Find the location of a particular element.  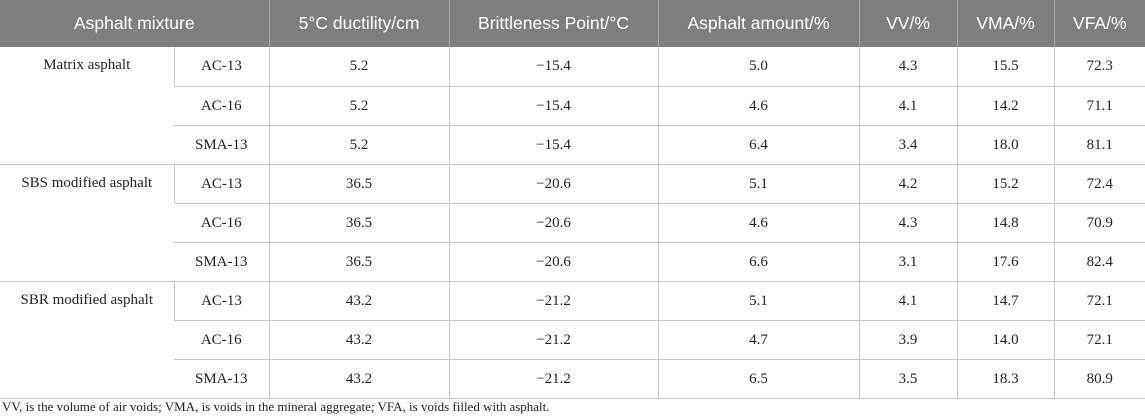

cell-vfa: 81.1 is located at coordinates (1099, 145).